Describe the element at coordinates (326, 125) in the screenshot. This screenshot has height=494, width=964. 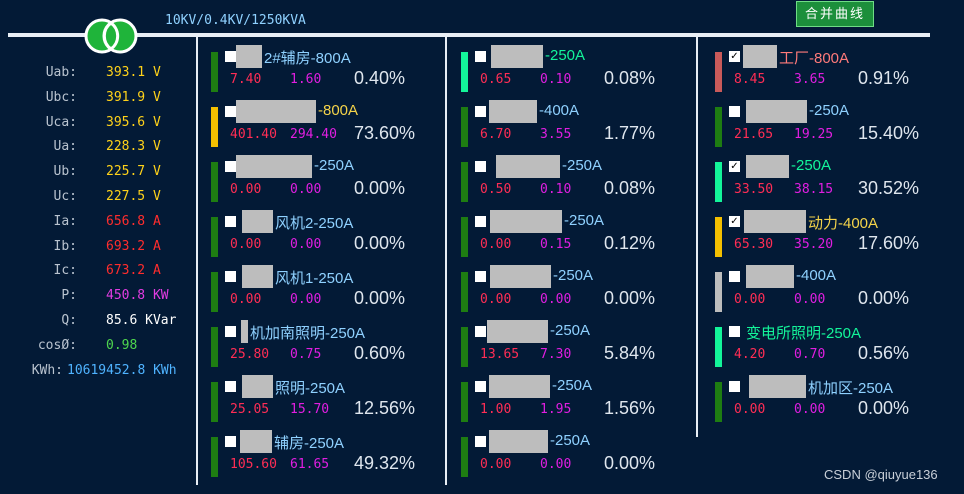
I see `feeder-cell: -800A 401.40 294.40 73.60%` at that location.